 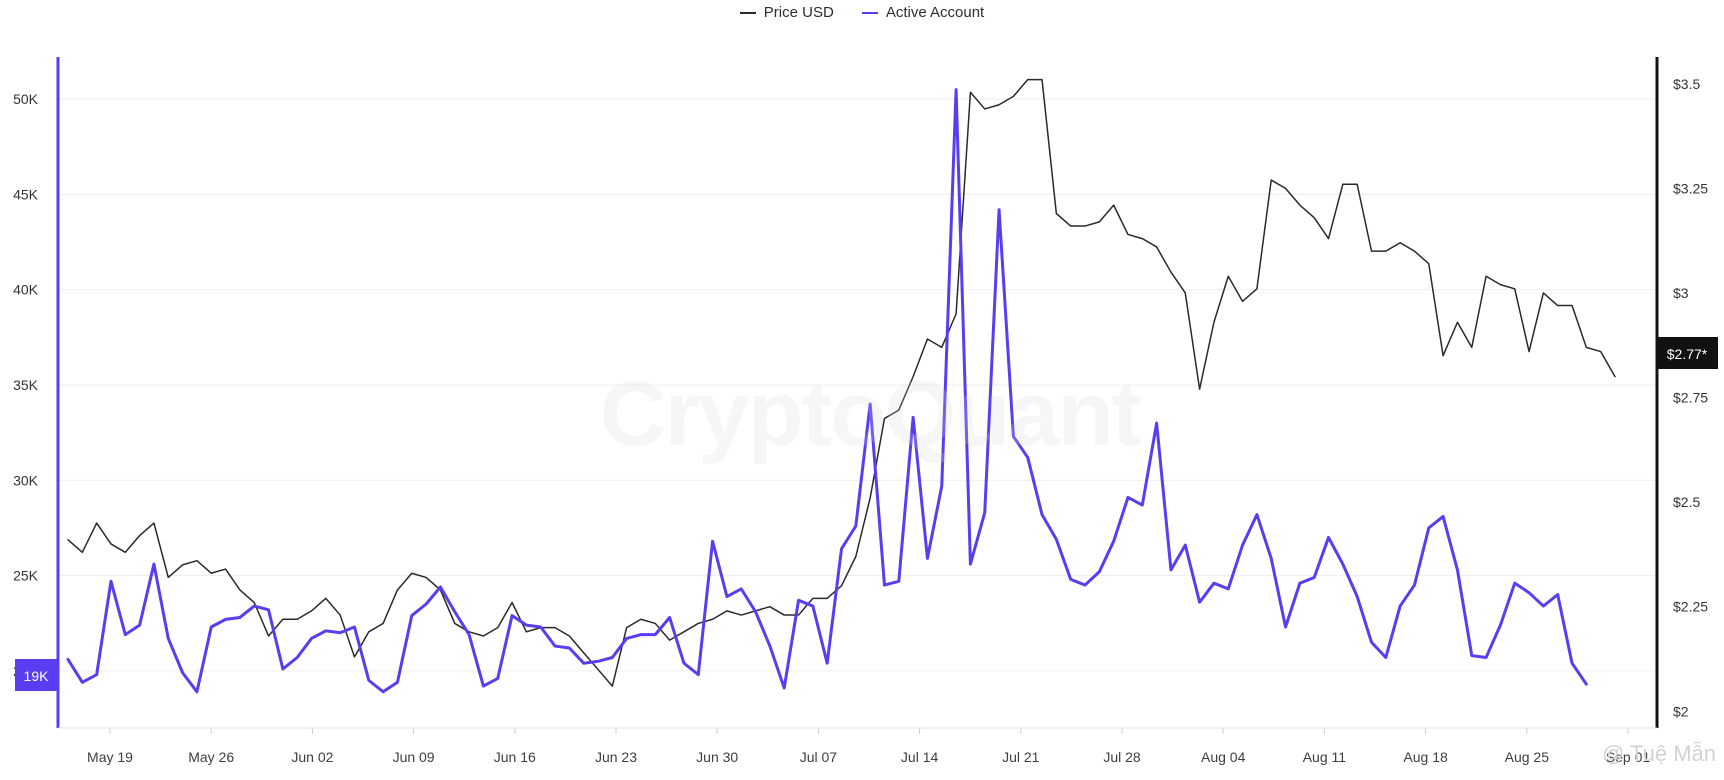 I want to click on left-current-value-badge, so click(x=36, y=675).